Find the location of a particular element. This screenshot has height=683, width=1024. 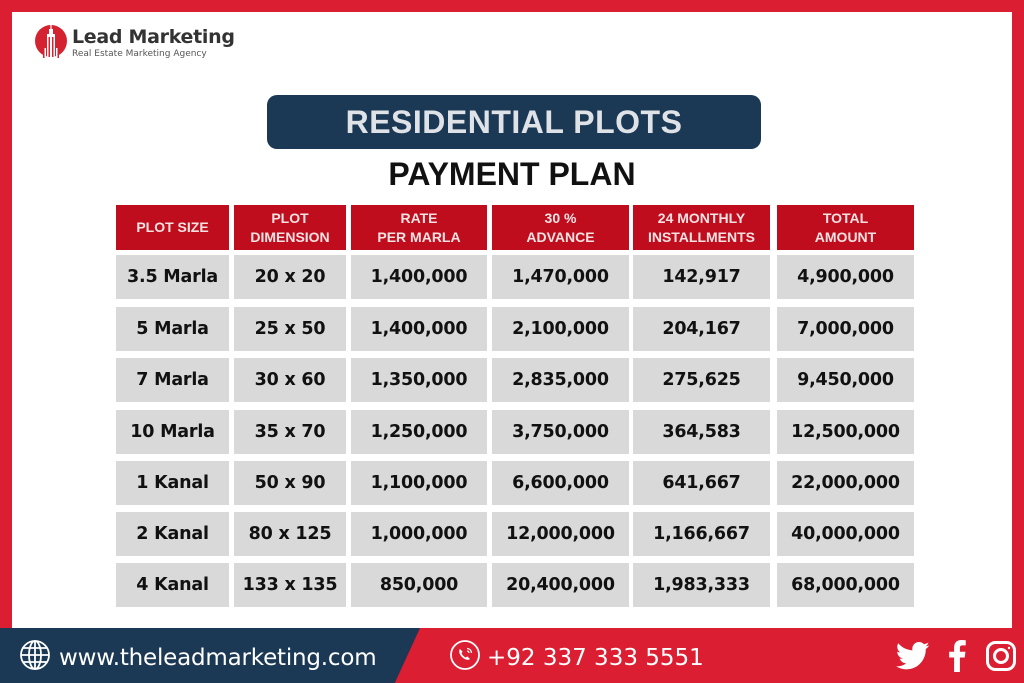

building-logo-icon is located at coordinates (51, 43).